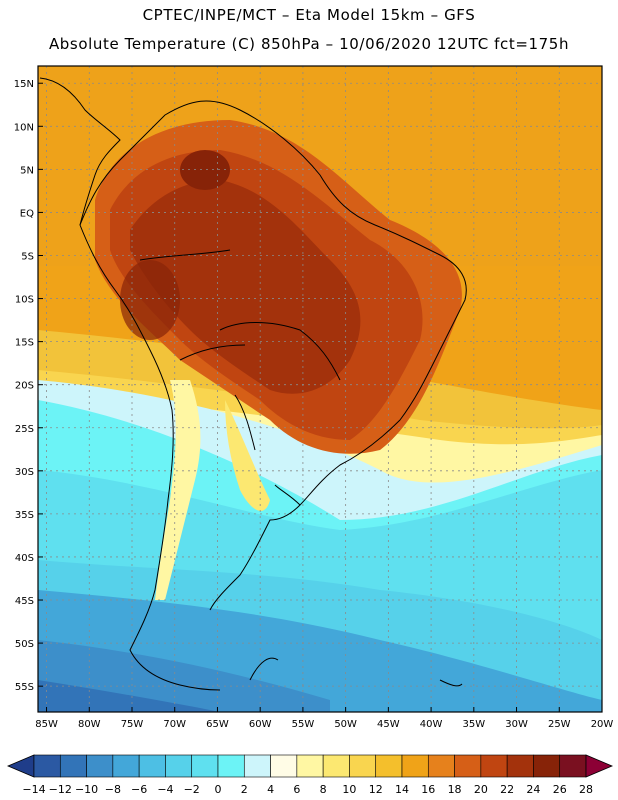 The width and height of the screenshot is (618, 800). Describe the element at coordinates (309, 15) in the screenshot. I see `chart-title-line1: CPTEC/INPE/MCT – Eta Model 15km – GFS` at that location.